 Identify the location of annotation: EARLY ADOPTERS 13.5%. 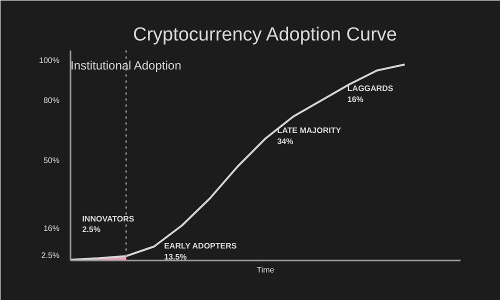
(201, 252).